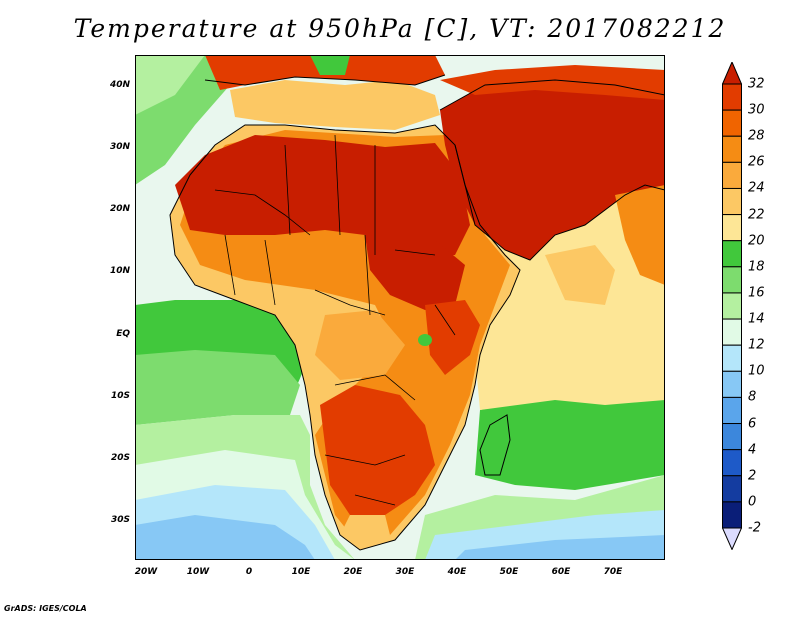 Image resolution: width=800 pixels, height=618 pixels. I want to click on lon-tick-70e: 70E, so click(613, 572).